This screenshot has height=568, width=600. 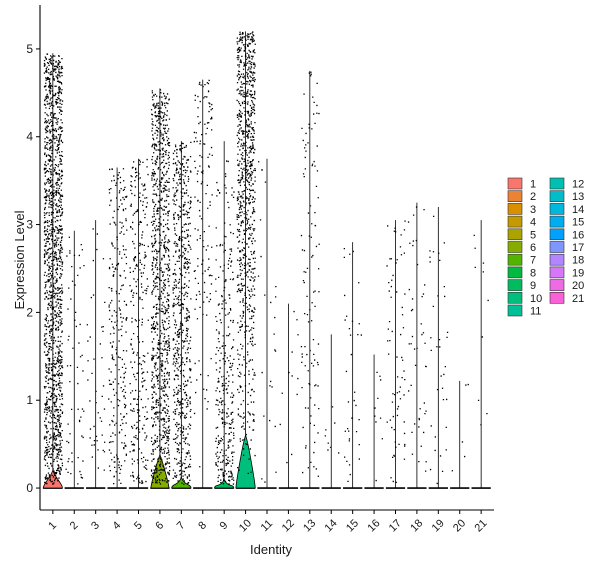 What do you see at coordinates (533, 286) in the screenshot?
I see `legend-label-9: 9` at bounding box center [533, 286].